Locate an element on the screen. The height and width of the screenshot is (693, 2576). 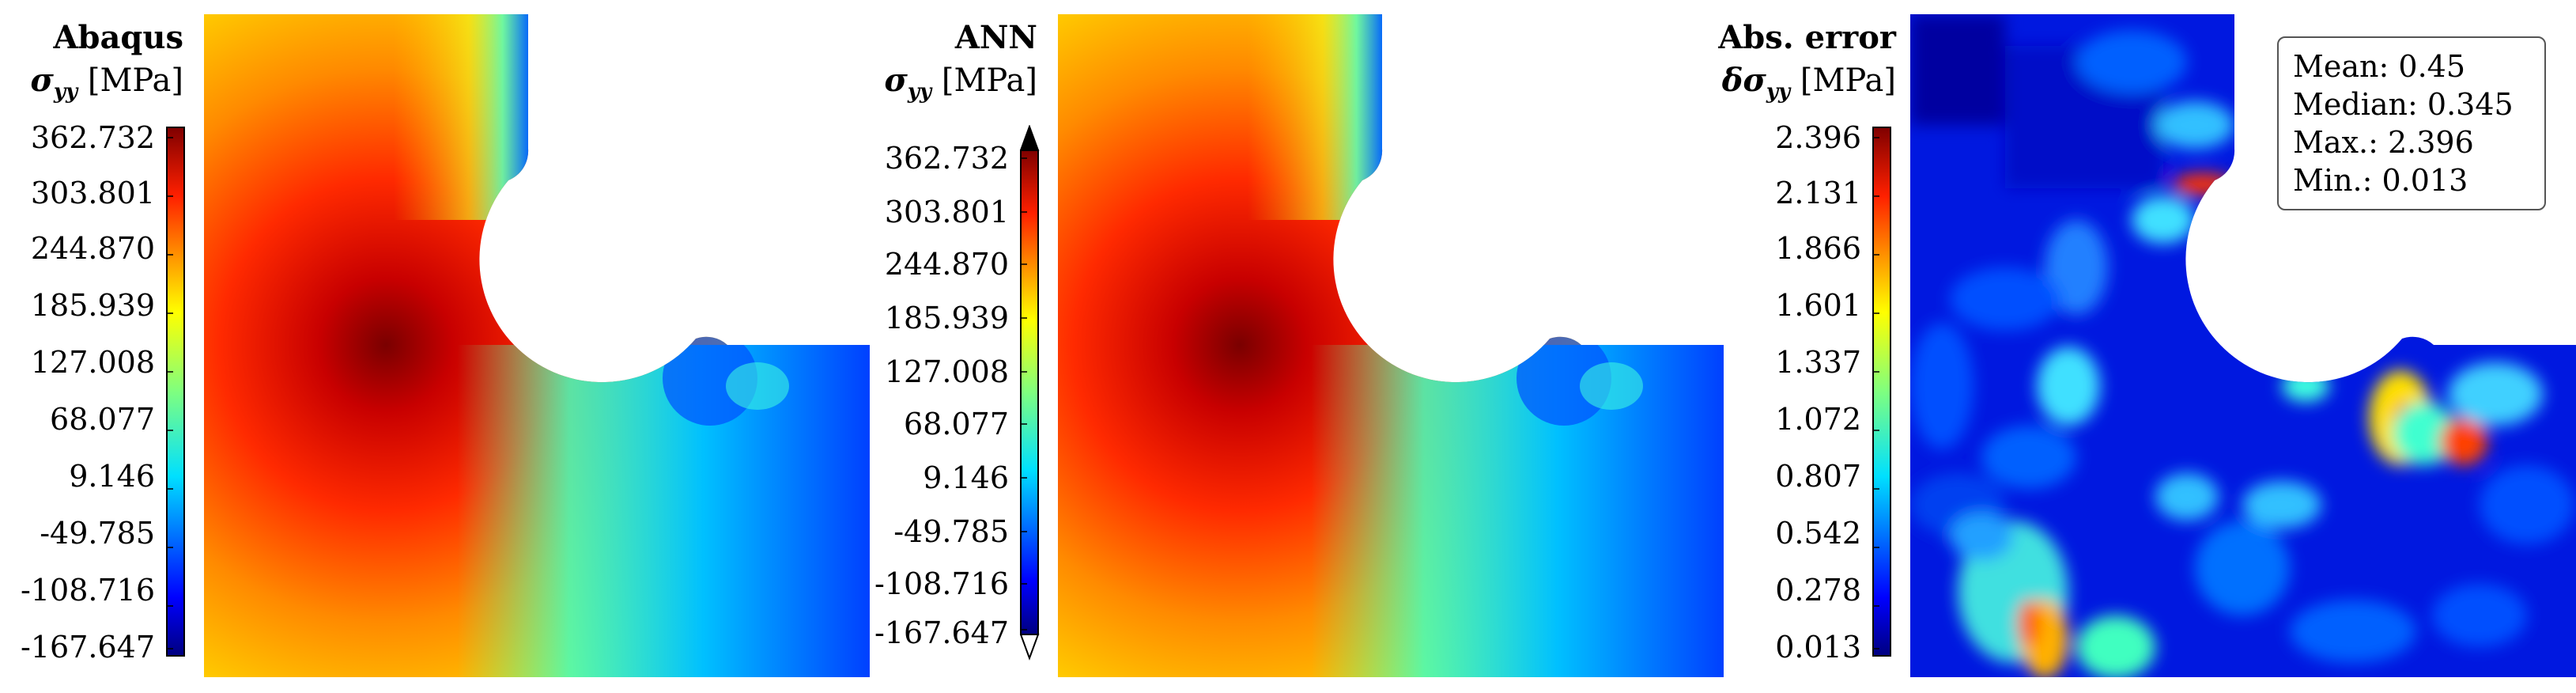
colorbar-tick: 0.278 is located at coordinates (1818, 591).